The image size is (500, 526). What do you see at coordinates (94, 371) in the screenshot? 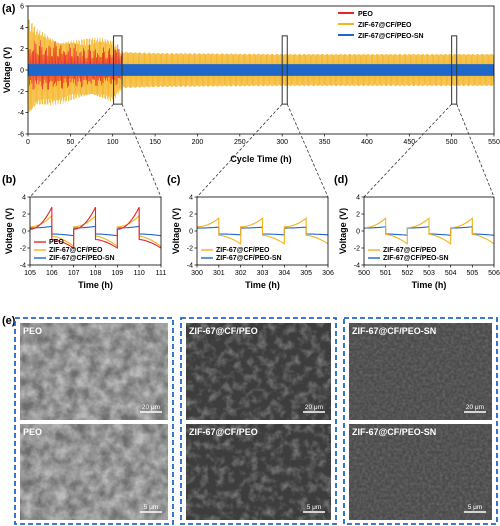
I see `sem-image: PEO 20 μm` at bounding box center [94, 371].